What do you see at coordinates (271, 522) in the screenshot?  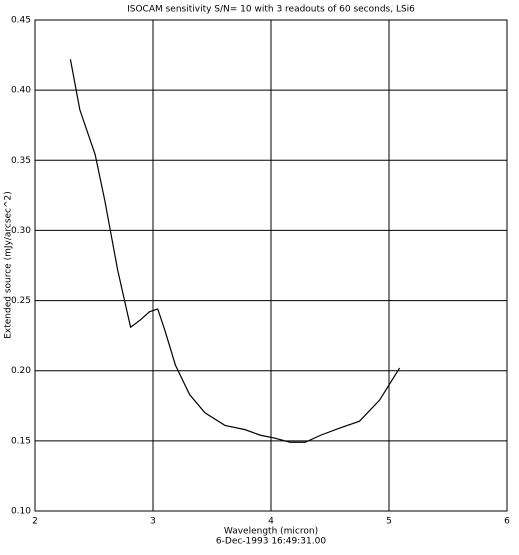 I see `x-tick-label: 4` at bounding box center [271, 522].